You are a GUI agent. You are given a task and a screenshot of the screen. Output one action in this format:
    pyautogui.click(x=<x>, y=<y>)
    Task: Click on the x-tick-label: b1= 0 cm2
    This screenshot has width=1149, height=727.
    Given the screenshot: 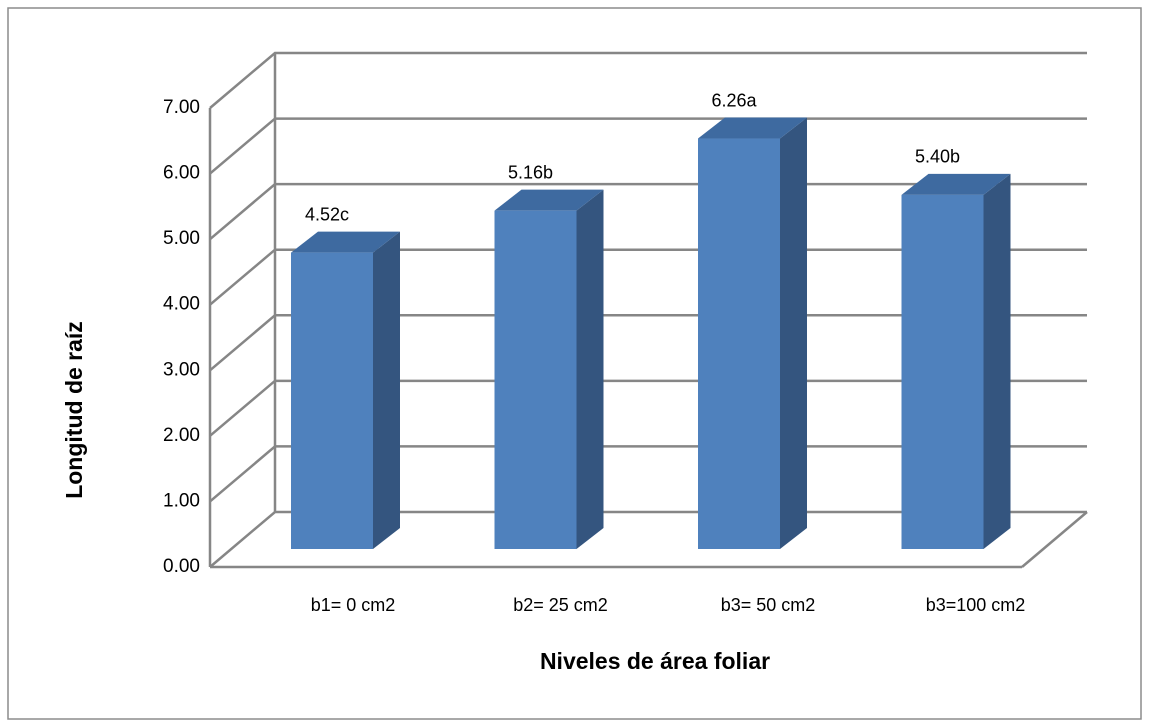 What is the action you would take?
    pyautogui.click(x=353, y=605)
    